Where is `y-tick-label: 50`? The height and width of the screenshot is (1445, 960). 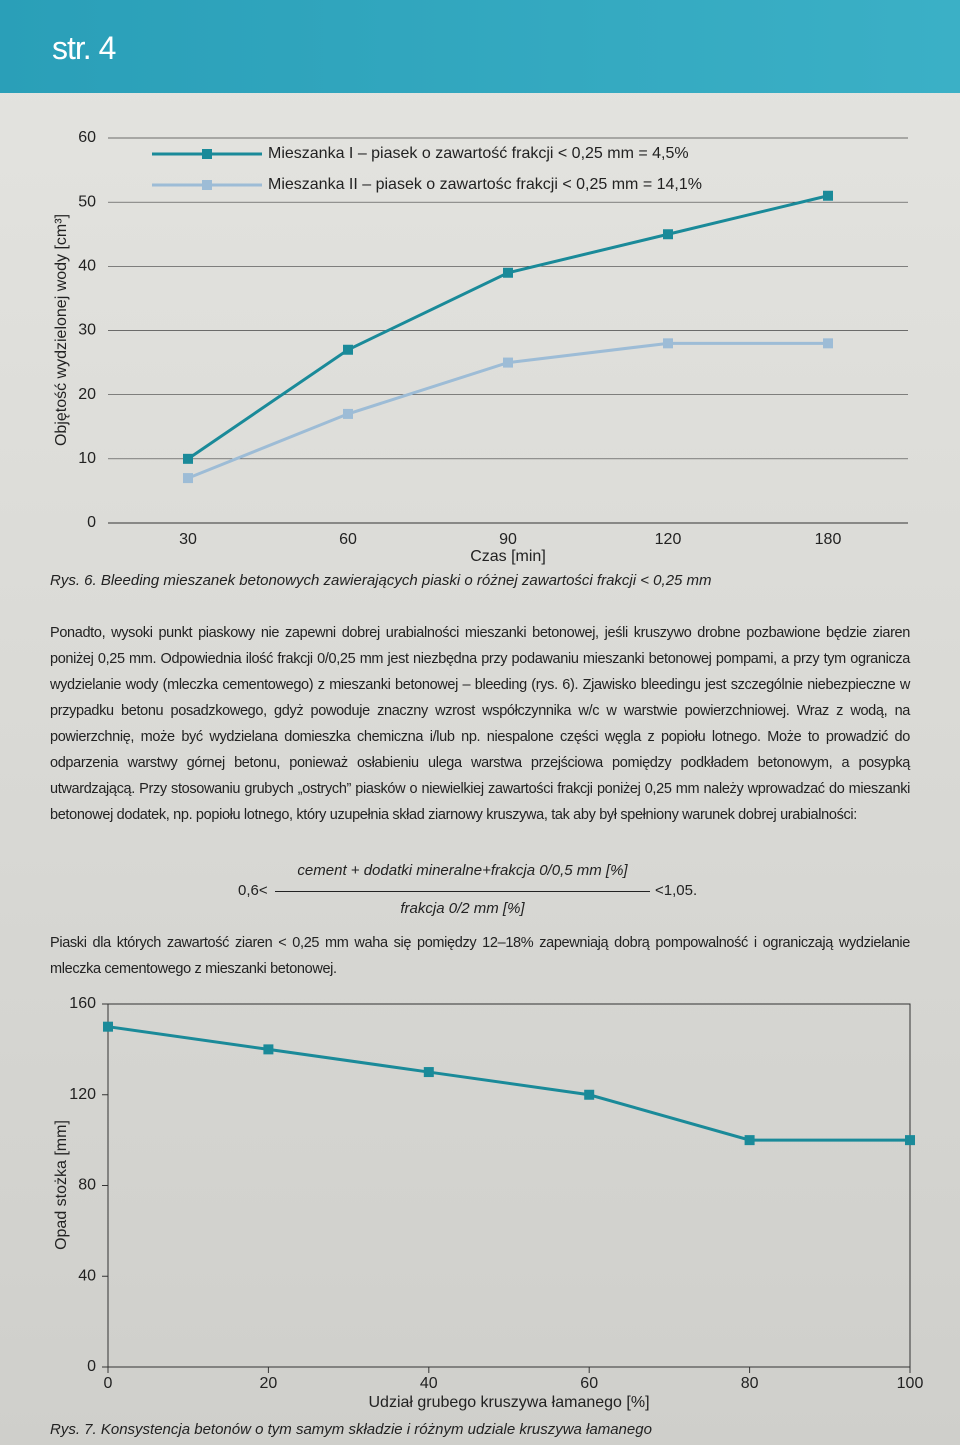 y-tick-label: 50 is located at coordinates (87, 201).